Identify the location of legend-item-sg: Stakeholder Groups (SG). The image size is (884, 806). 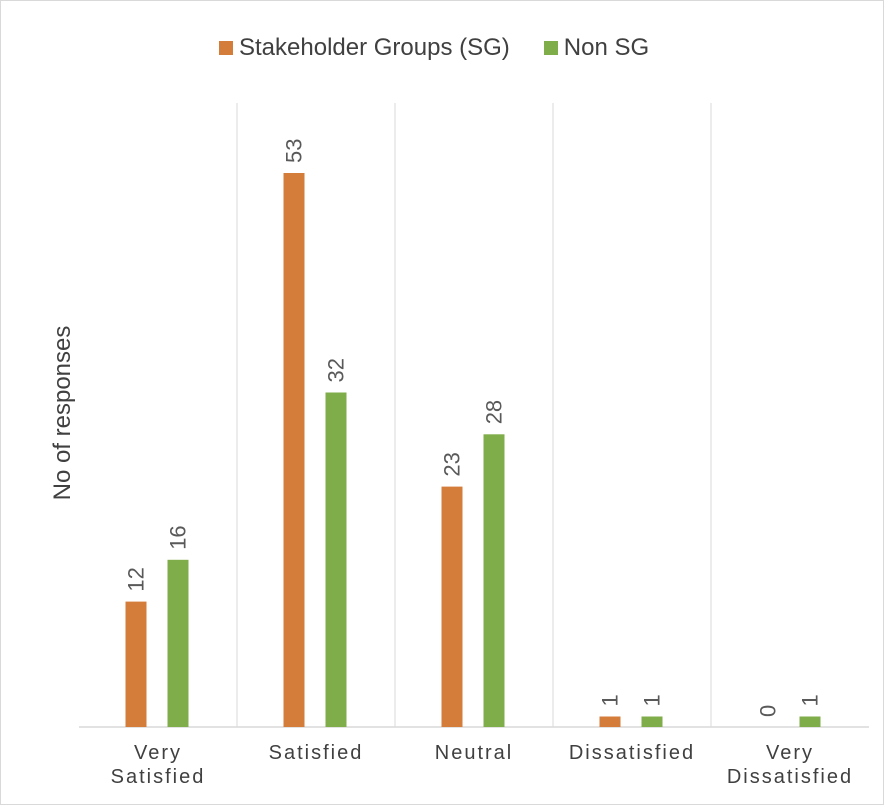
(364, 48).